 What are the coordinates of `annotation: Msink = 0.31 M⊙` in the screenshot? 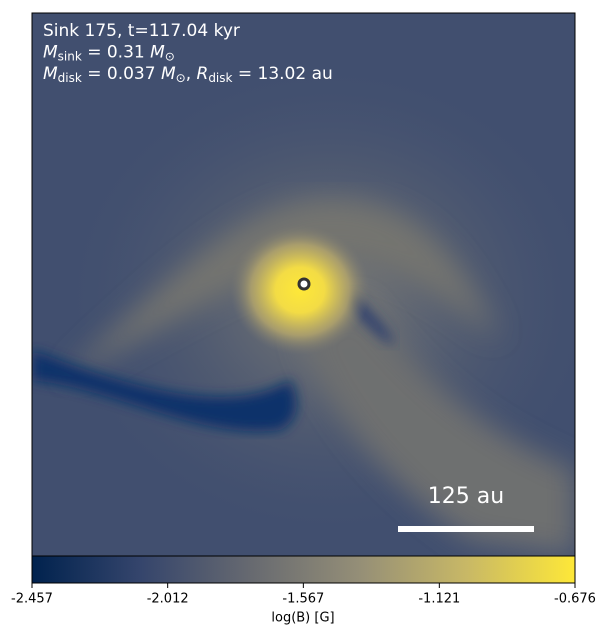 It's located at (109, 53).